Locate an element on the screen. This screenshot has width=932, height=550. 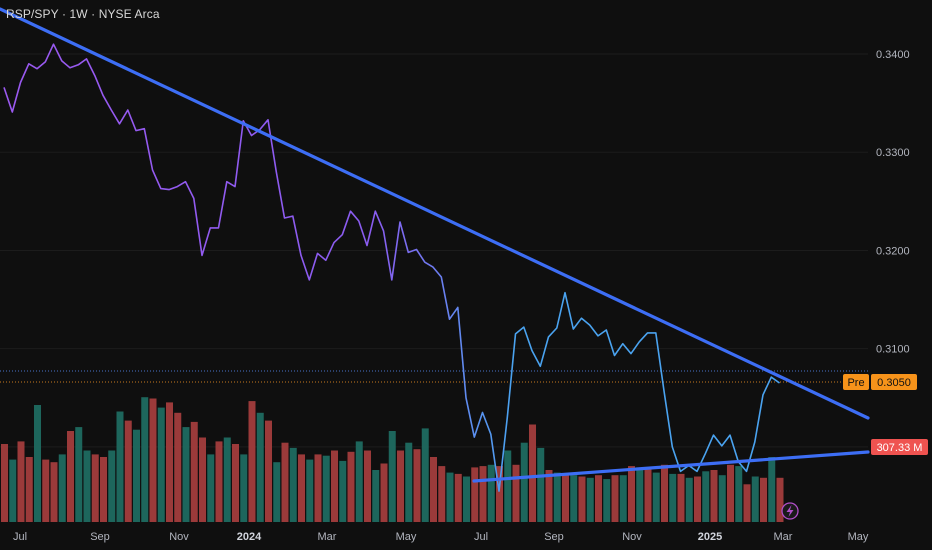
interval-label: 1W is located at coordinates (78, 14).